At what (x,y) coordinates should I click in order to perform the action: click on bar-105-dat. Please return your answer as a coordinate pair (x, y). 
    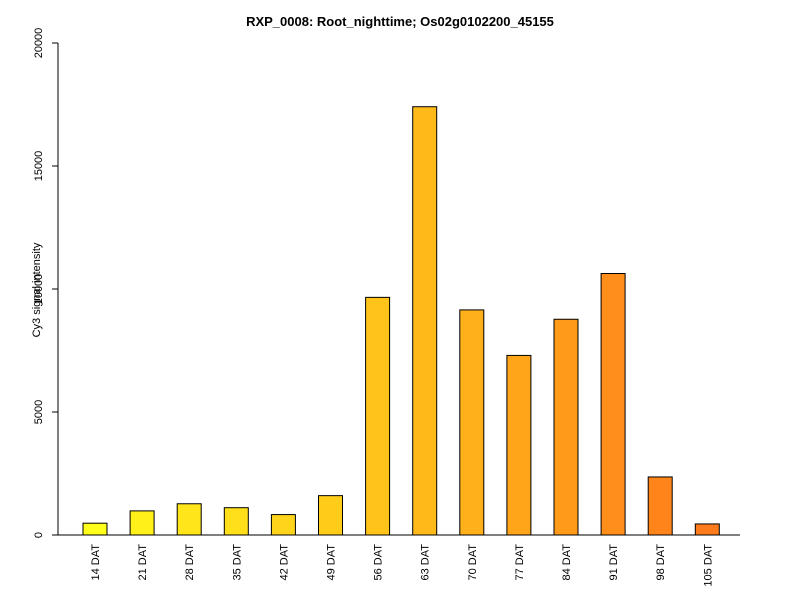
    Looking at the image, I should click on (707, 529).